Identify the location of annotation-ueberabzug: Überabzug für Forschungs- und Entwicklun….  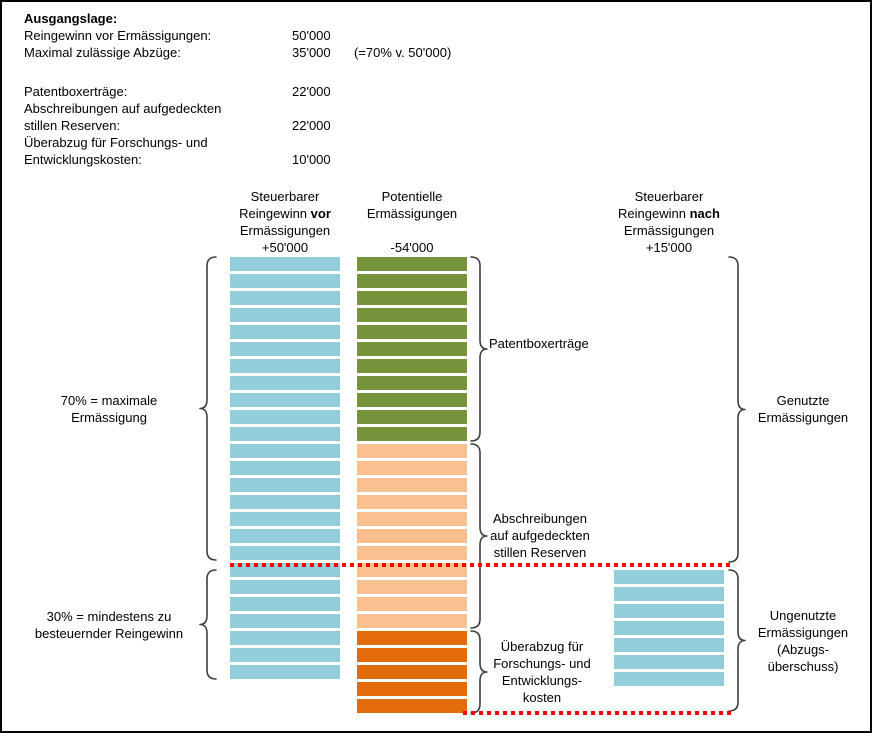
(542, 672).